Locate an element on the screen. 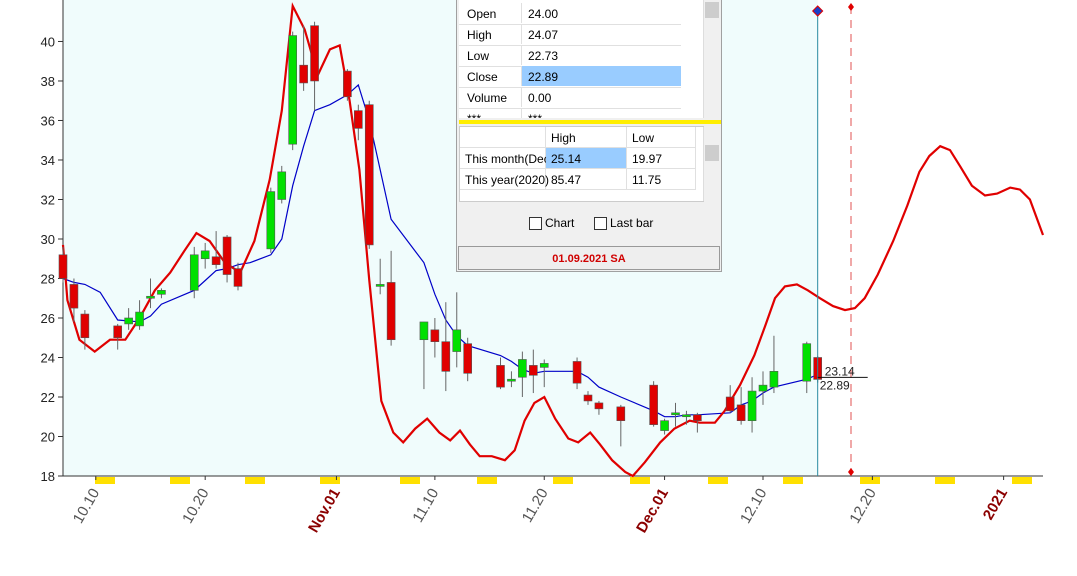 This screenshot has height=576, width=1077. quote-row: Open 24.00 is located at coordinates (570, 14).